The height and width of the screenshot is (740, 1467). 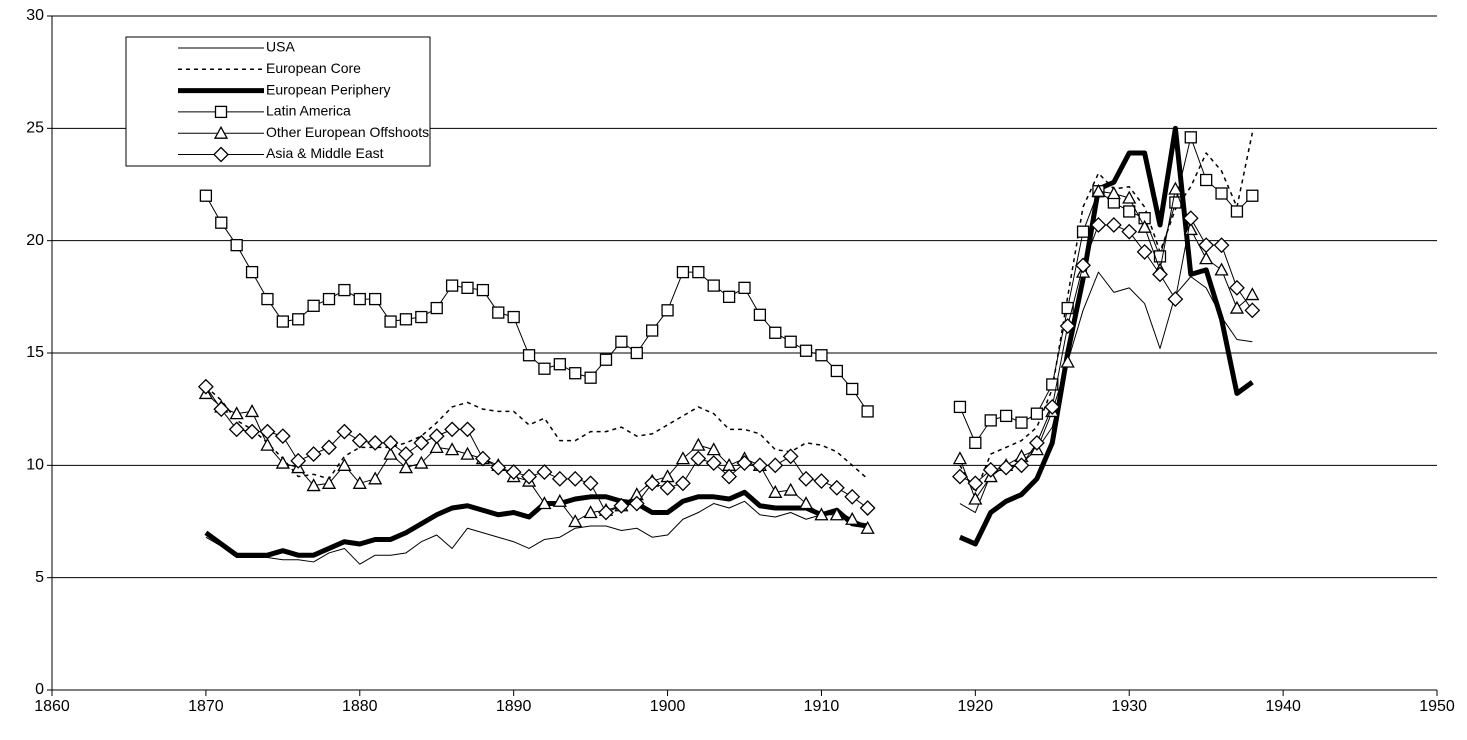 I want to click on legend-label: Asia & Middle East, so click(x=325, y=153).